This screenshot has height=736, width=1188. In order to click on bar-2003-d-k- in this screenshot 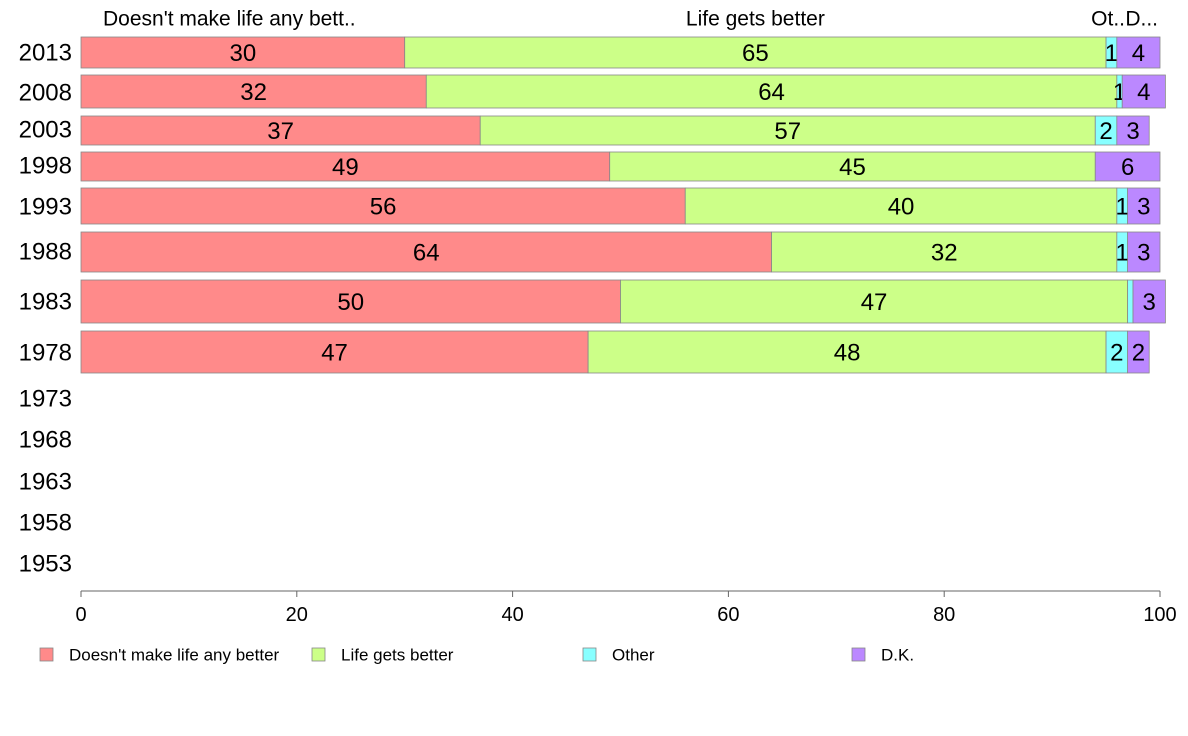, I will do `click(1133, 130)`.